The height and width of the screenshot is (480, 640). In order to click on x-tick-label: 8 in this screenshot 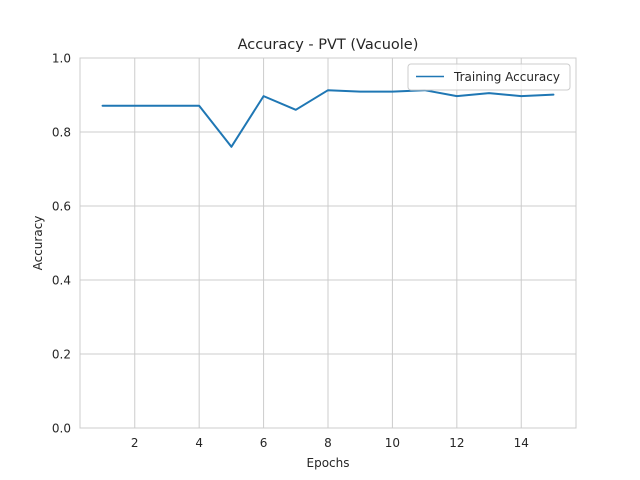, I will do `click(328, 443)`.